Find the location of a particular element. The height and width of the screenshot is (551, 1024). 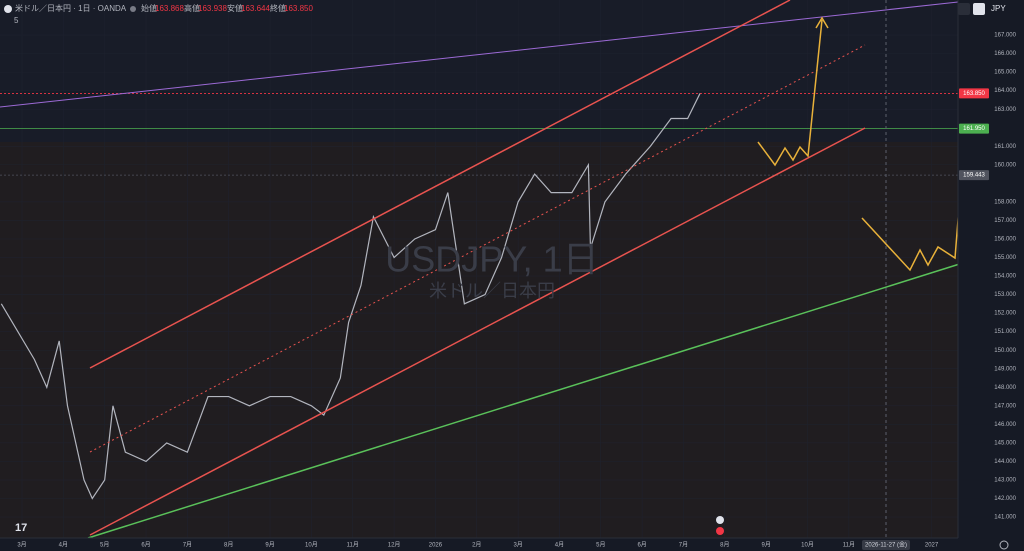

low: 163.644 is located at coordinates (255, 8).